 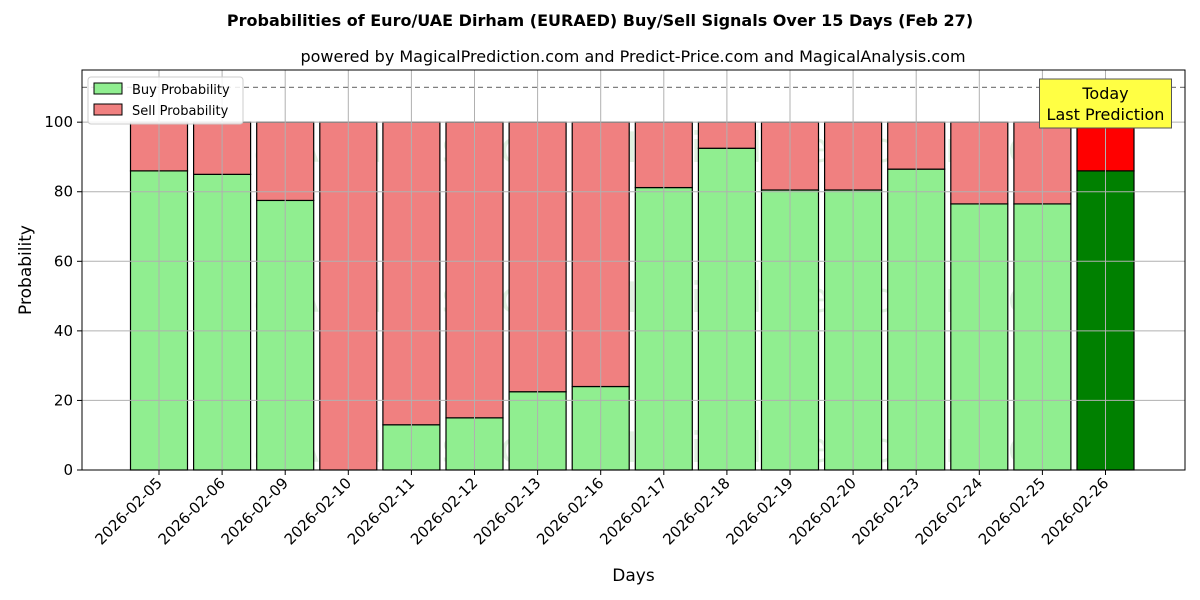 What do you see at coordinates (63, 331) in the screenshot?
I see `y-tick-label: 40` at bounding box center [63, 331].